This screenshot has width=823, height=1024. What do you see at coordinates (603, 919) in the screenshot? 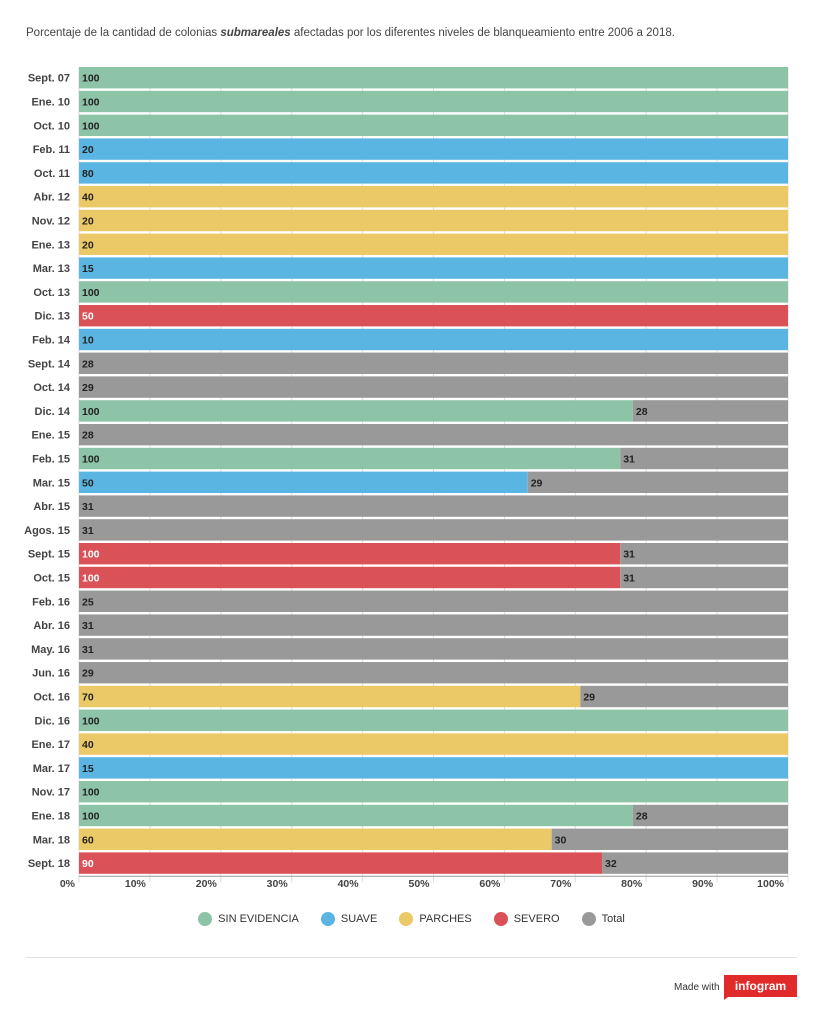
I see `legend-item: Total` at bounding box center [603, 919].